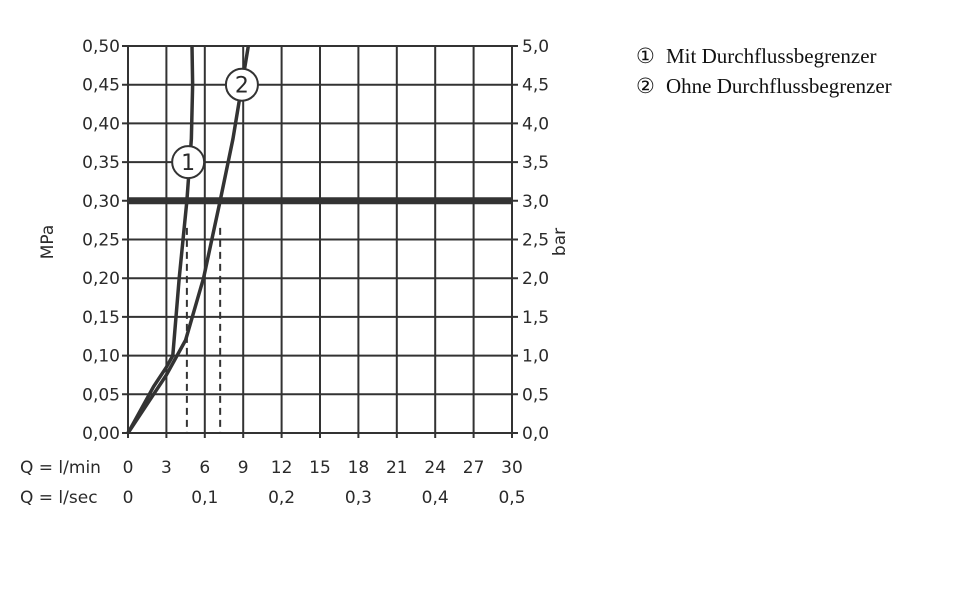 This screenshot has height=612, width=960. Describe the element at coordinates (535, 434) in the screenshot. I see `y-tick-label-right: 0,0` at that location.